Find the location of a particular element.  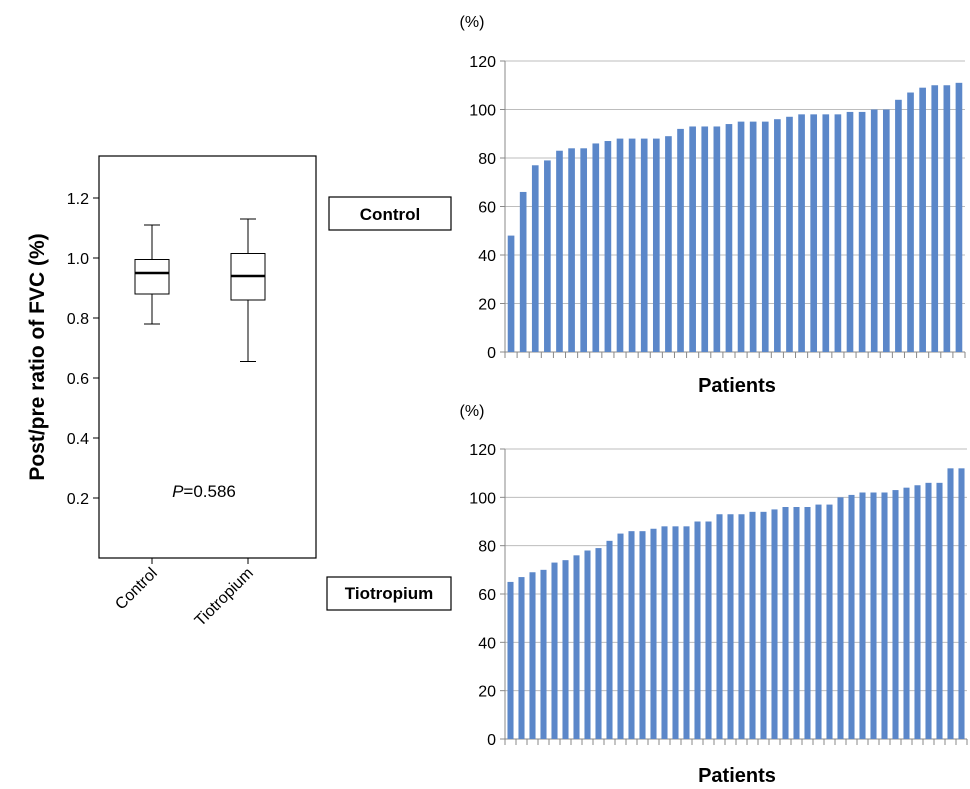

box-control is located at coordinates (152, 274).